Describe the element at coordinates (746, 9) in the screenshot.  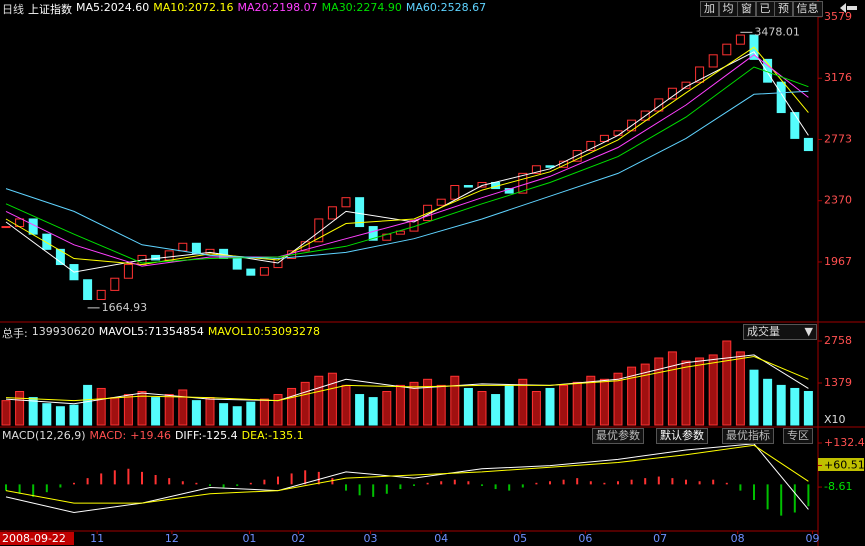
I see `toolbar-button: 窗` at that location.